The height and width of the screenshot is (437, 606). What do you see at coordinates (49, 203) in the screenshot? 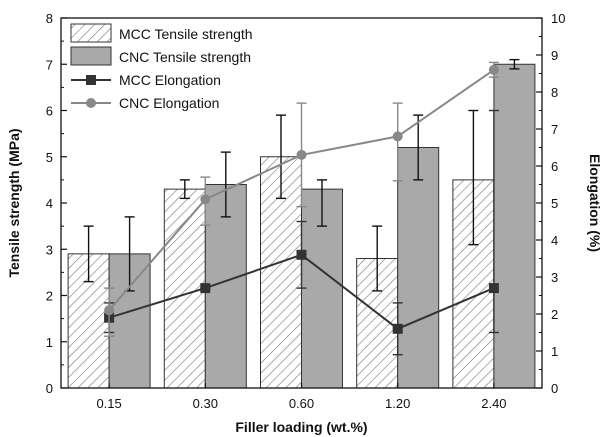
I see `y-tick-label-4: 4` at bounding box center [49, 203].